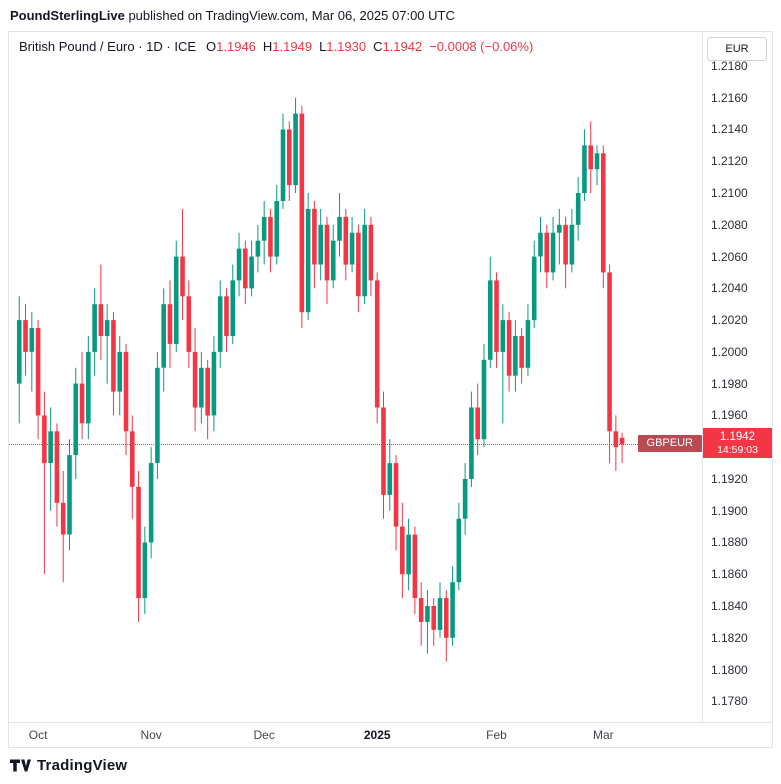 This screenshot has width=781, height=784. Describe the element at coordinates (211, 46) in the screenshot. I see `ohlc-open-label: O` at that location.